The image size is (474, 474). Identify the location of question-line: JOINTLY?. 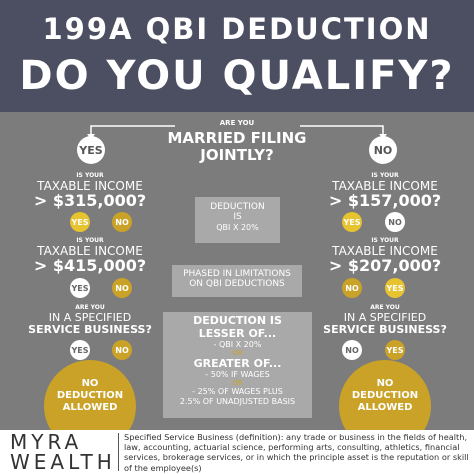
(237, 155).